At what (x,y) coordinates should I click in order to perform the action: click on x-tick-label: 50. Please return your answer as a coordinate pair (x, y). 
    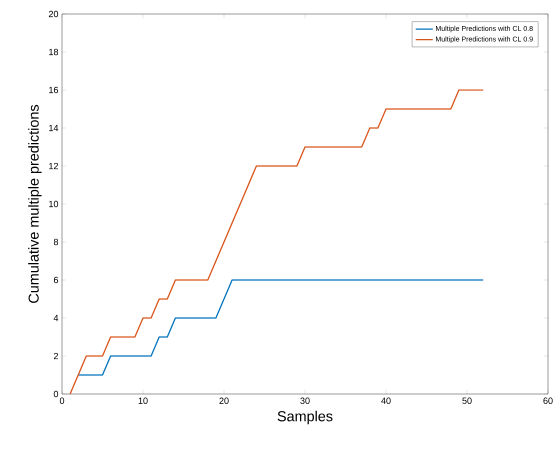
    Looking at the image, I should click on (467, 401).